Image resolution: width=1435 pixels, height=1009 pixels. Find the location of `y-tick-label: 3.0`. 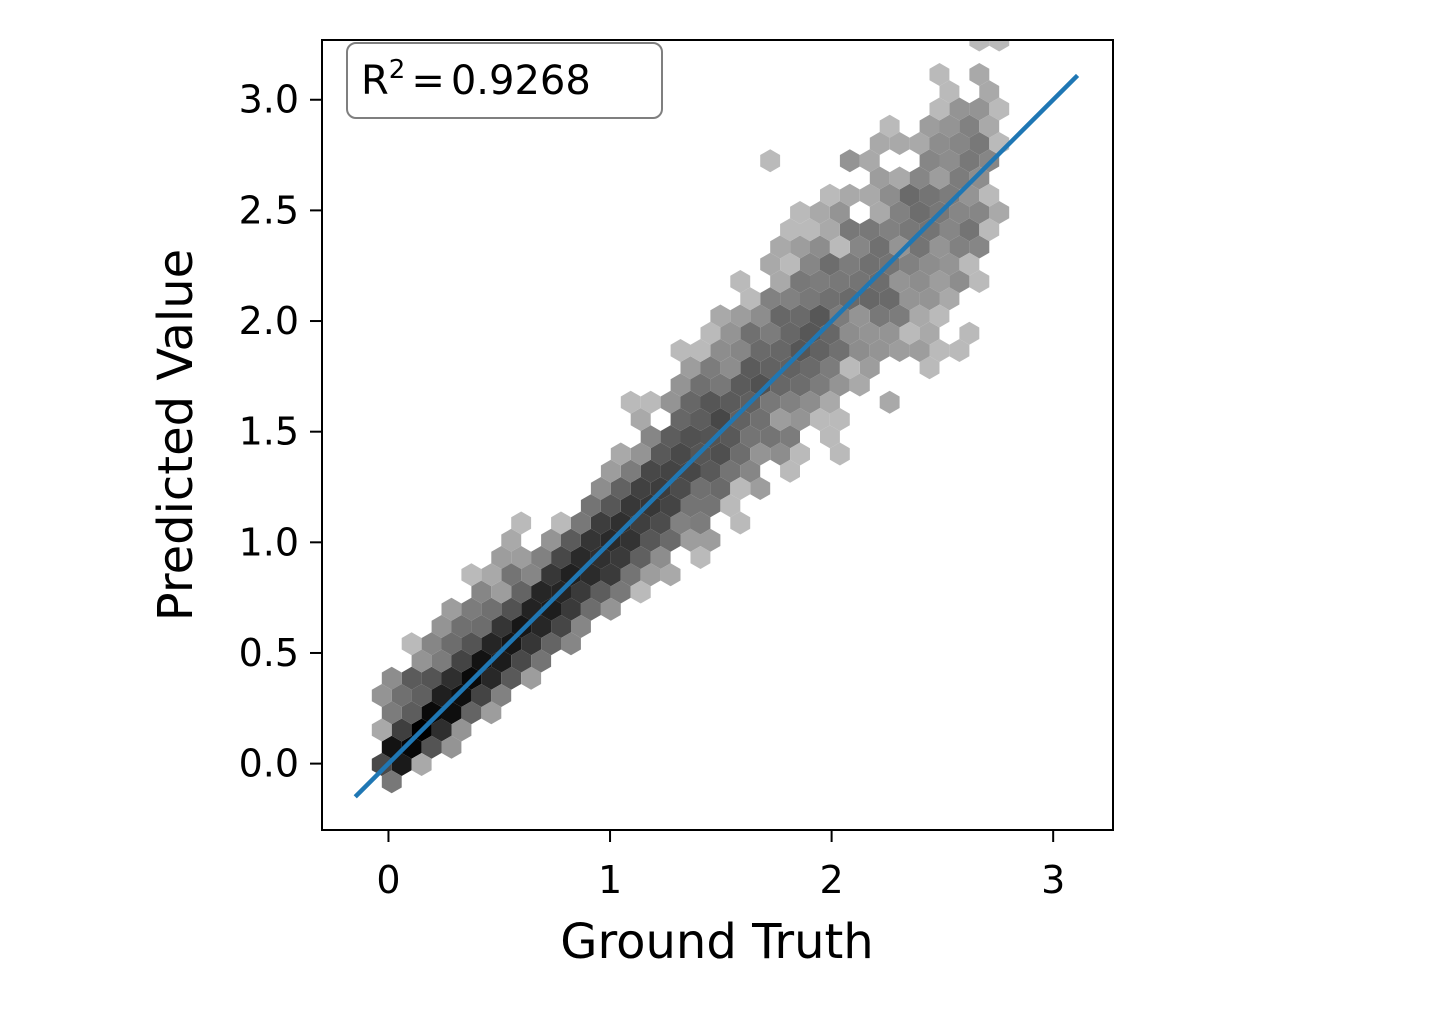

y-tick-label: 3.0 is located at coordinates (269, 100).